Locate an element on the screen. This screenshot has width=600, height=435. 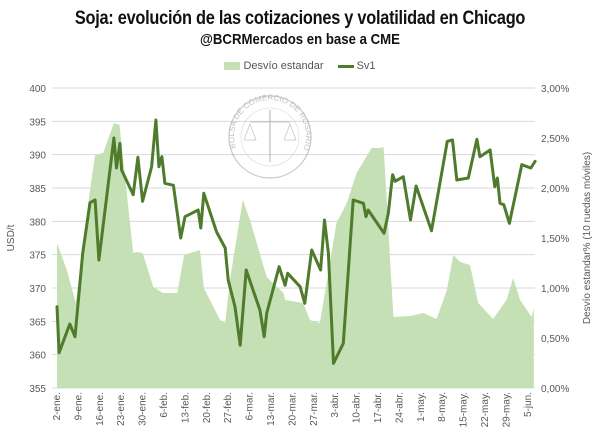
x-tick-label: 3-abr. is located at coordinates (335, 405).